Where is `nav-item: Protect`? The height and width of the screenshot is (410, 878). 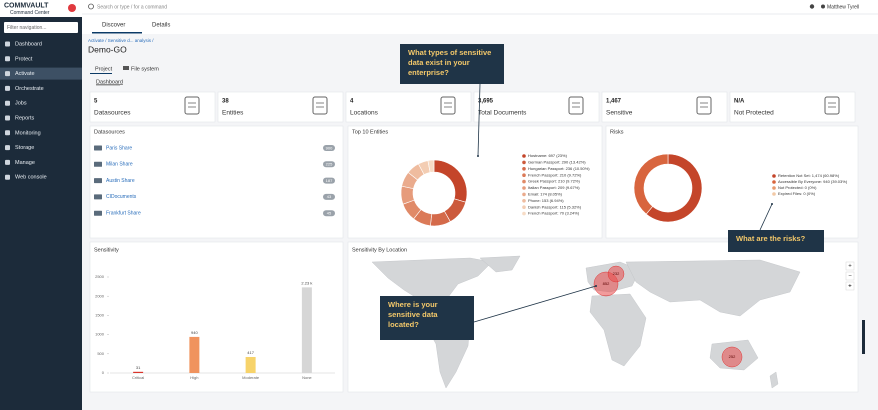
nav-item: Protect is located at coordinates (24, 59).